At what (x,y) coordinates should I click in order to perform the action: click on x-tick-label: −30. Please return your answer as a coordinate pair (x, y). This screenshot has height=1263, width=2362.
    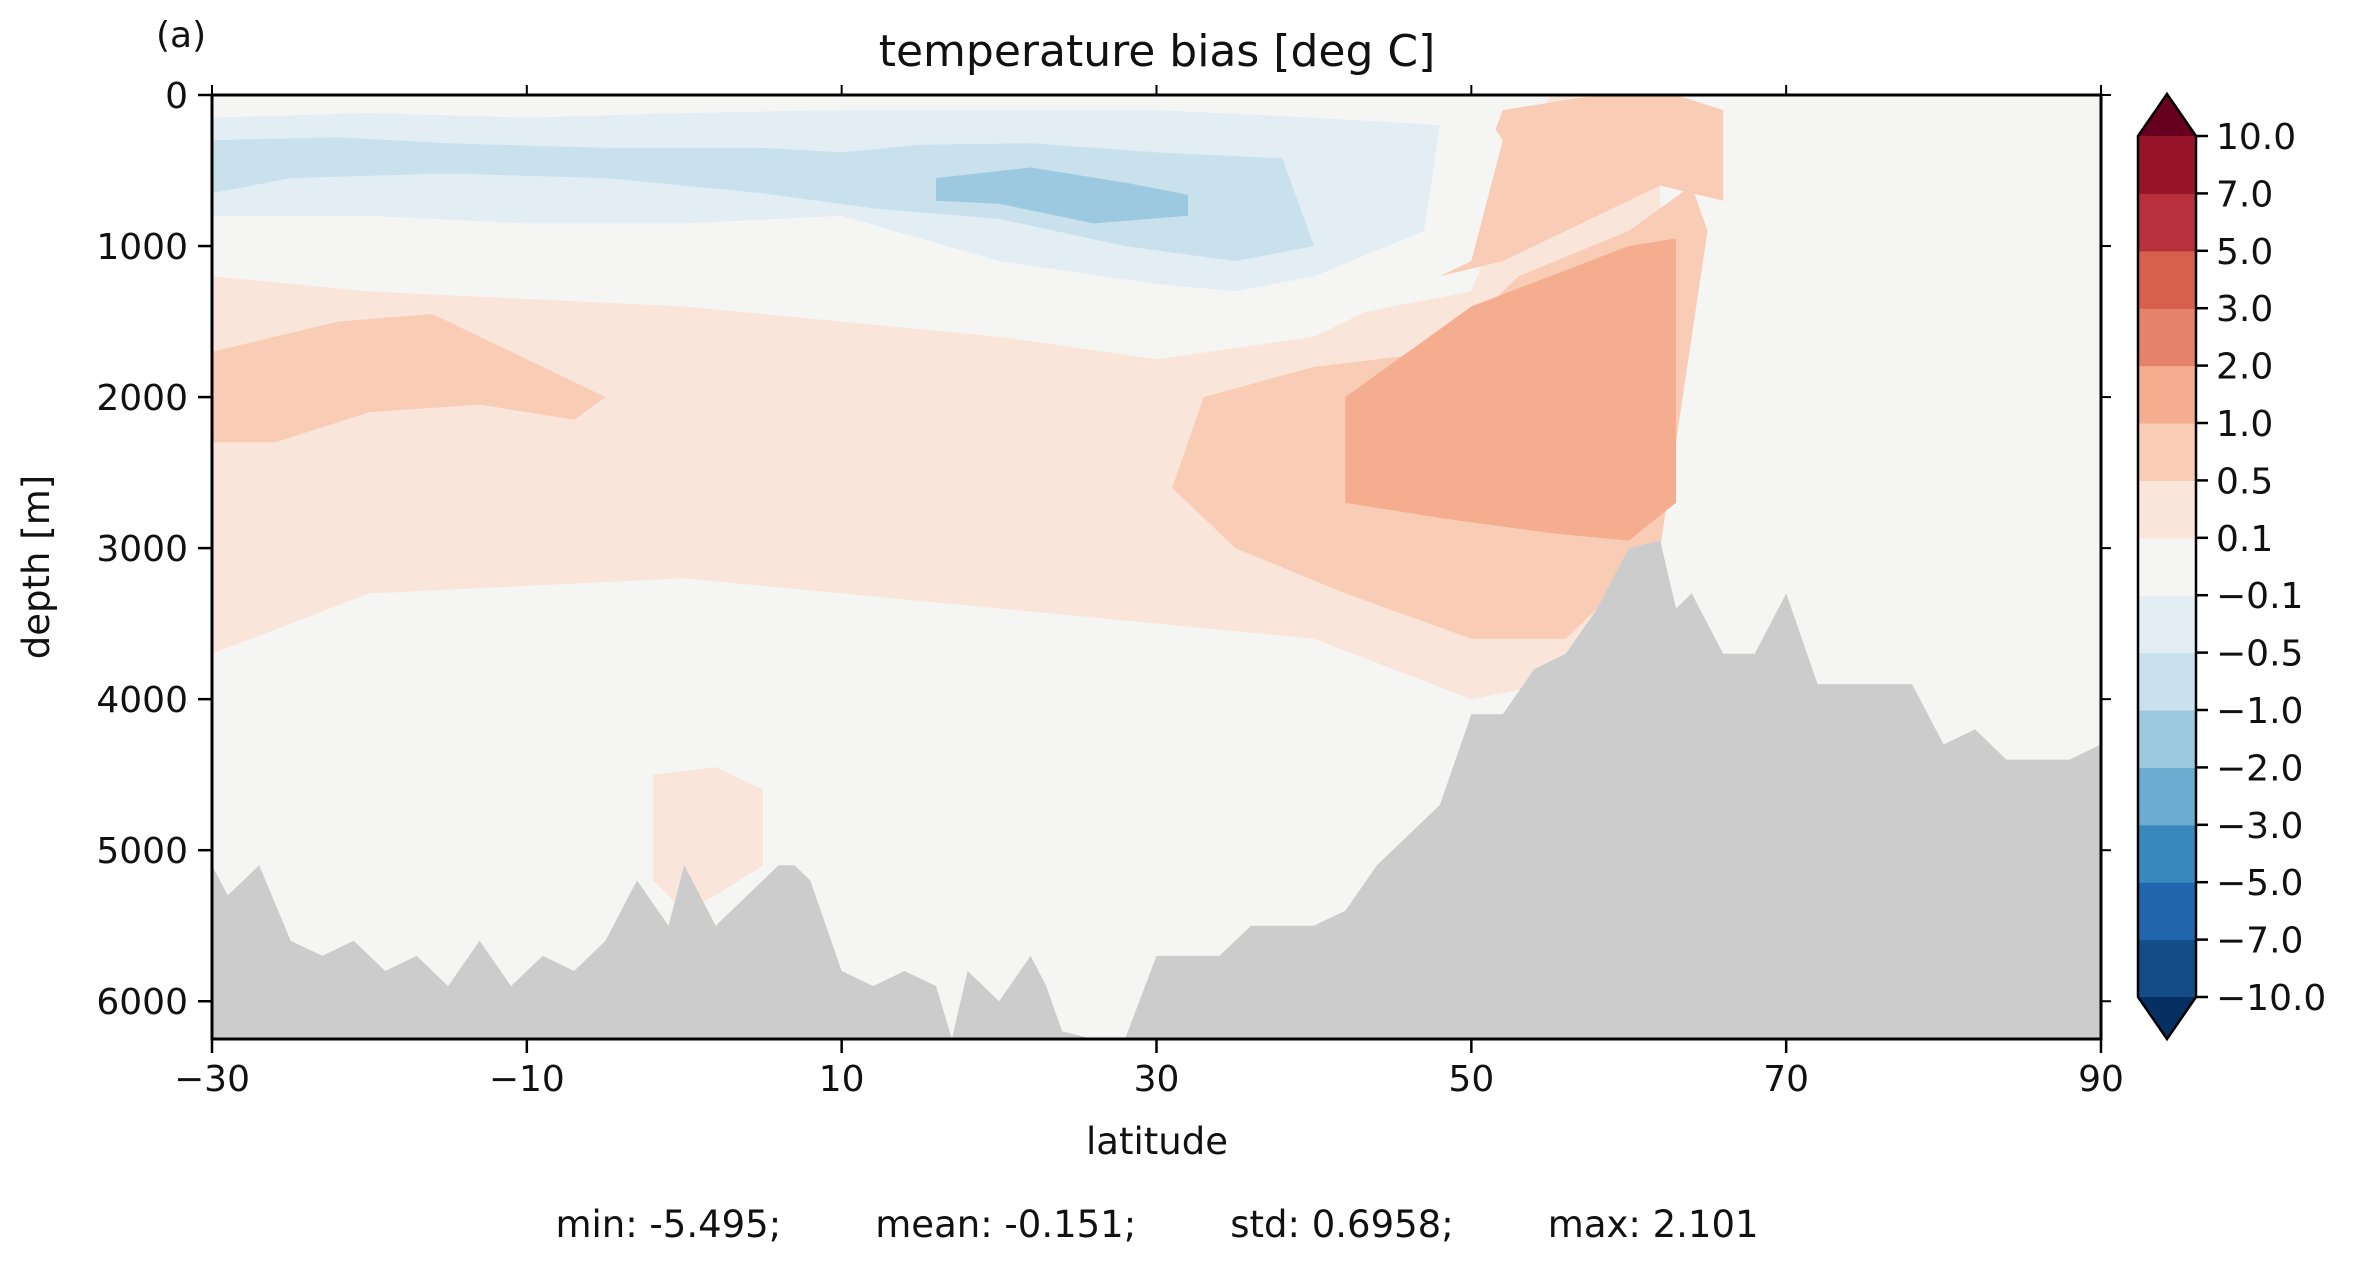
    Looking at the image, I should click on (212, 1079).